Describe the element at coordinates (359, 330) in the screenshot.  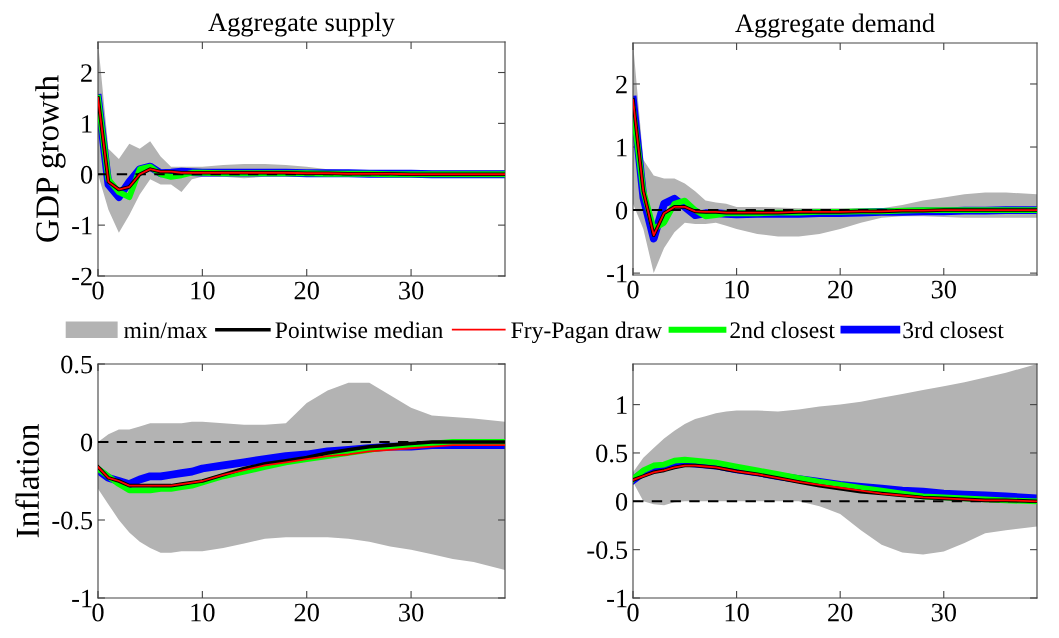
I see `legend-label: Pointwise median` at that location.